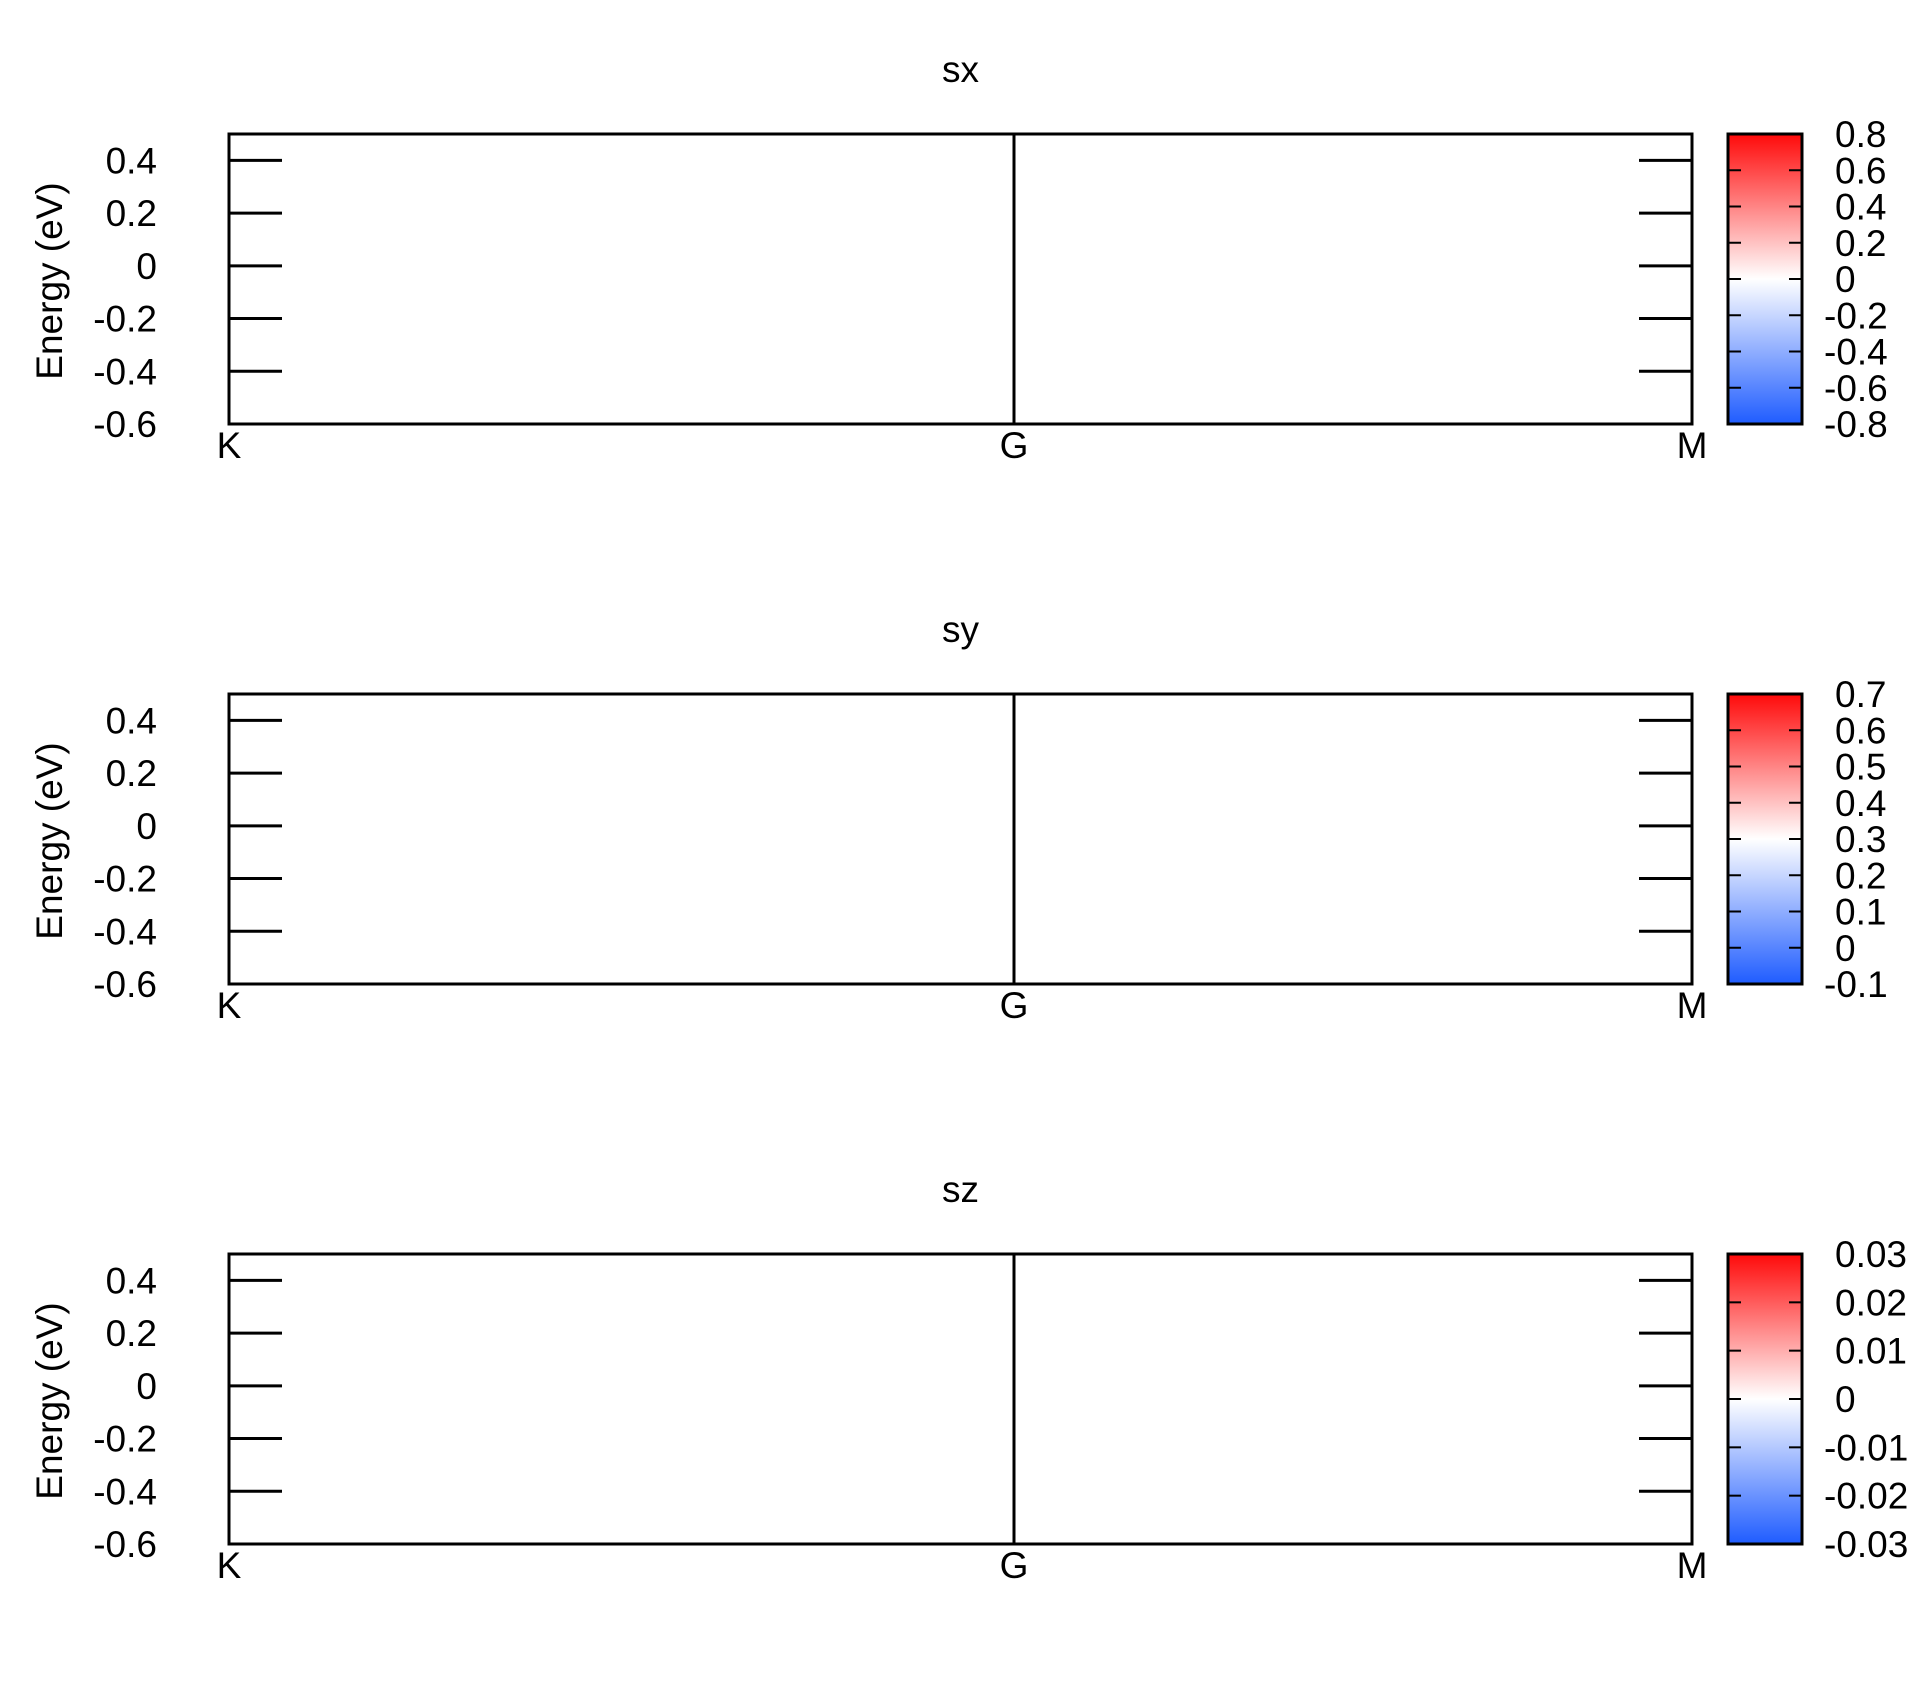 The height and width of the screenshot is (1685, 1920). I want to click on colorbar-tick-label: -0.03, so click(1866, 1544).